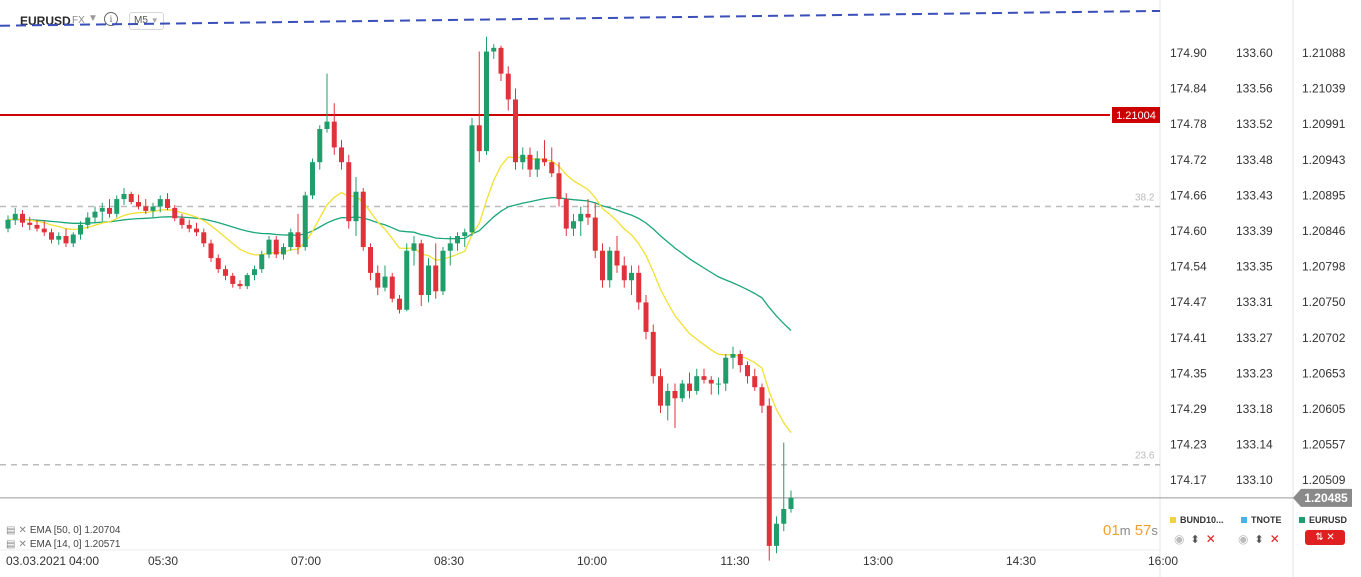 The image size is (1361, 577). What do you see at coordinates (141, 20) in the screenshot?
I see `timeframe-value: M5` at bounding box center [141, 20].